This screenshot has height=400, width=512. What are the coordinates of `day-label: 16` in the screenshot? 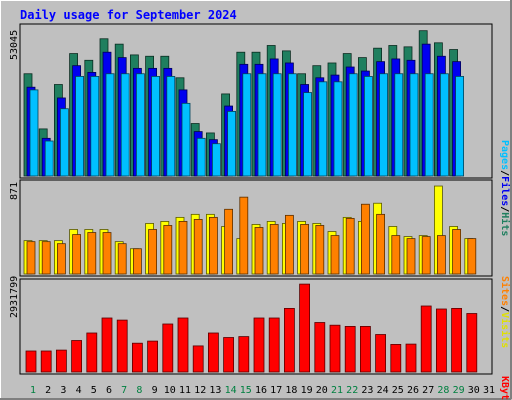 It's located at (261, 390).